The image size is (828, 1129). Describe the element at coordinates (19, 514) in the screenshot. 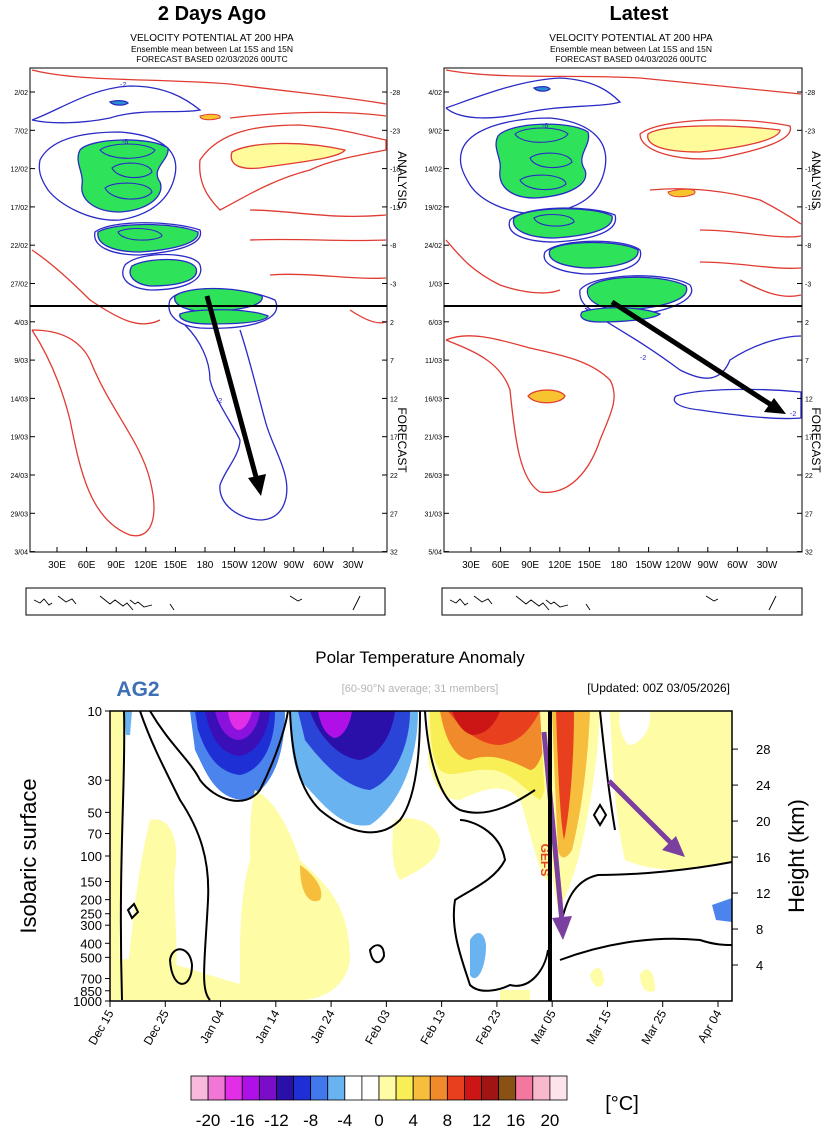

I see `y-tick-label: 29/03` at that location.